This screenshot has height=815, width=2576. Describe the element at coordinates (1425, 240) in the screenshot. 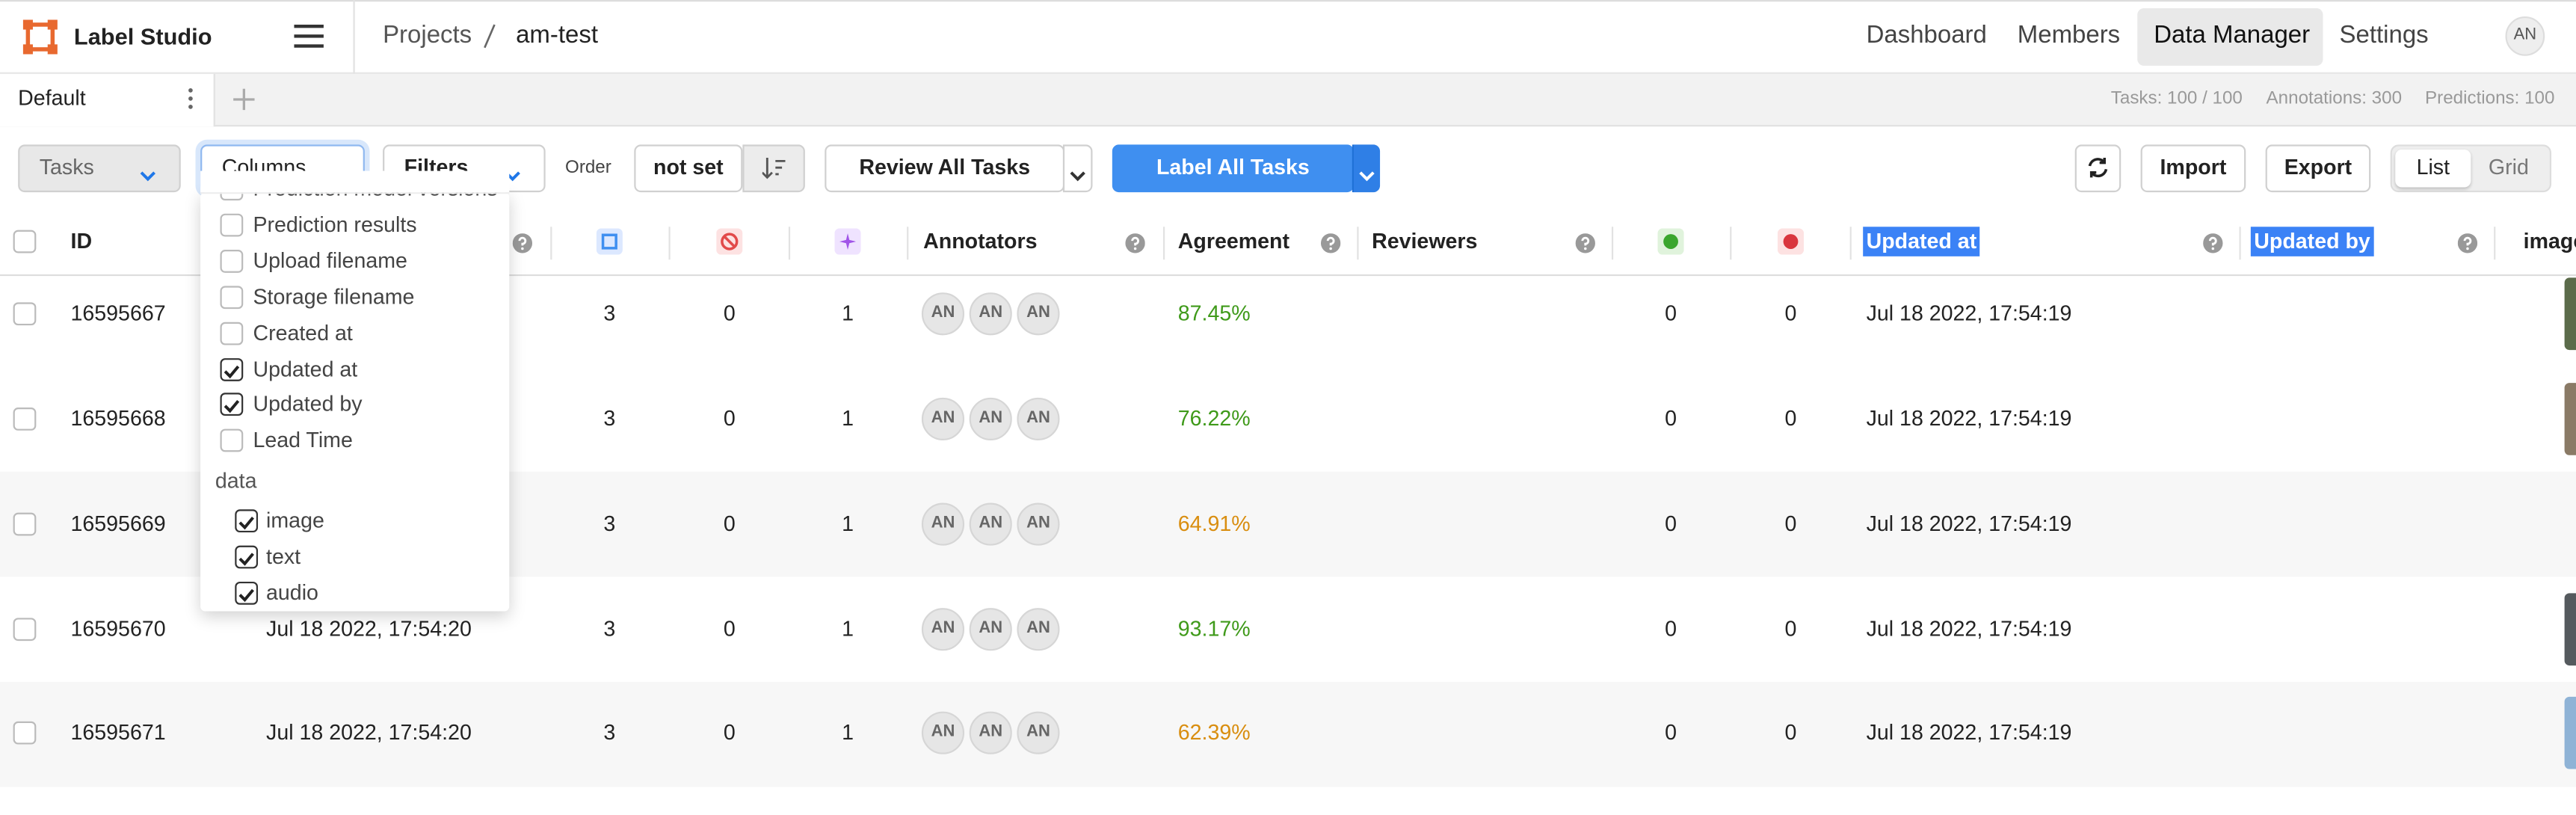

I see `column-header: Reviewers` at that location.